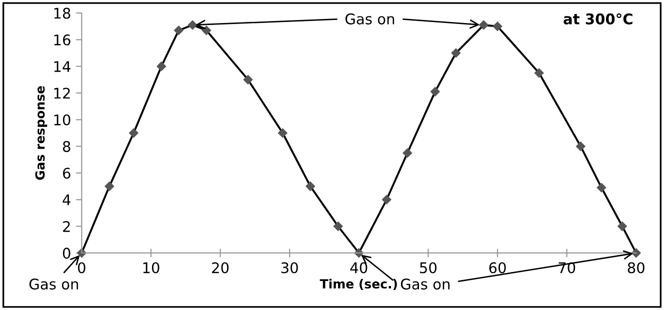 This screenshot has width=664, height=310. Describe the element at coordinates (636, 268) in the screenshot. I see `x-tick-label: 80` at that location.